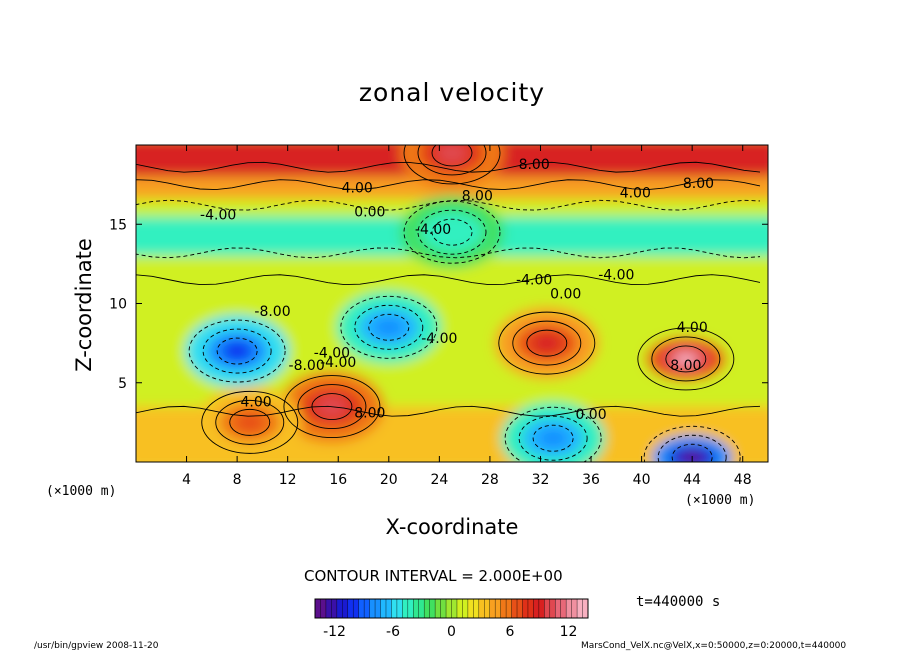  Describe the element at coordinates (692, 480) in the screenshot. I see `x-tick-label: 44` at that location.